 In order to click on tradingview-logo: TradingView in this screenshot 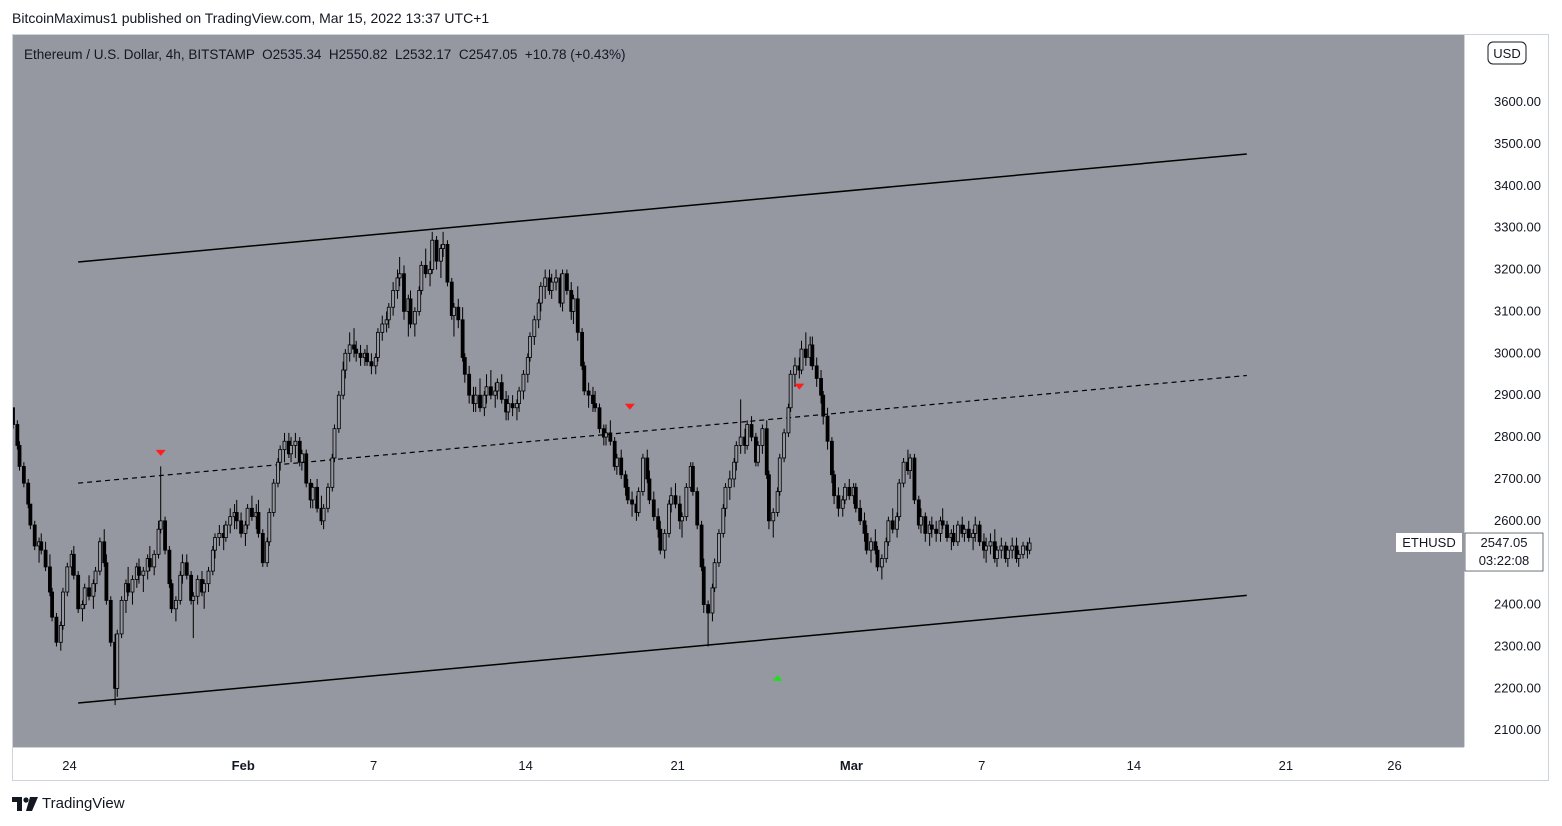, I will do `click(68, 803)`.